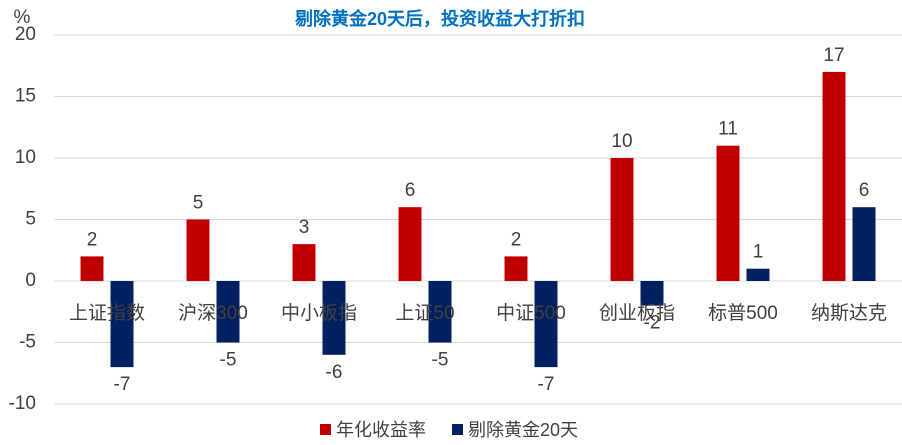 This screenshot has height=445, width=902. What do you see at coordinates (637, 313) in the screenshot?
I see `x-tick-label: 创业板指` at bounding box center [637, 313].